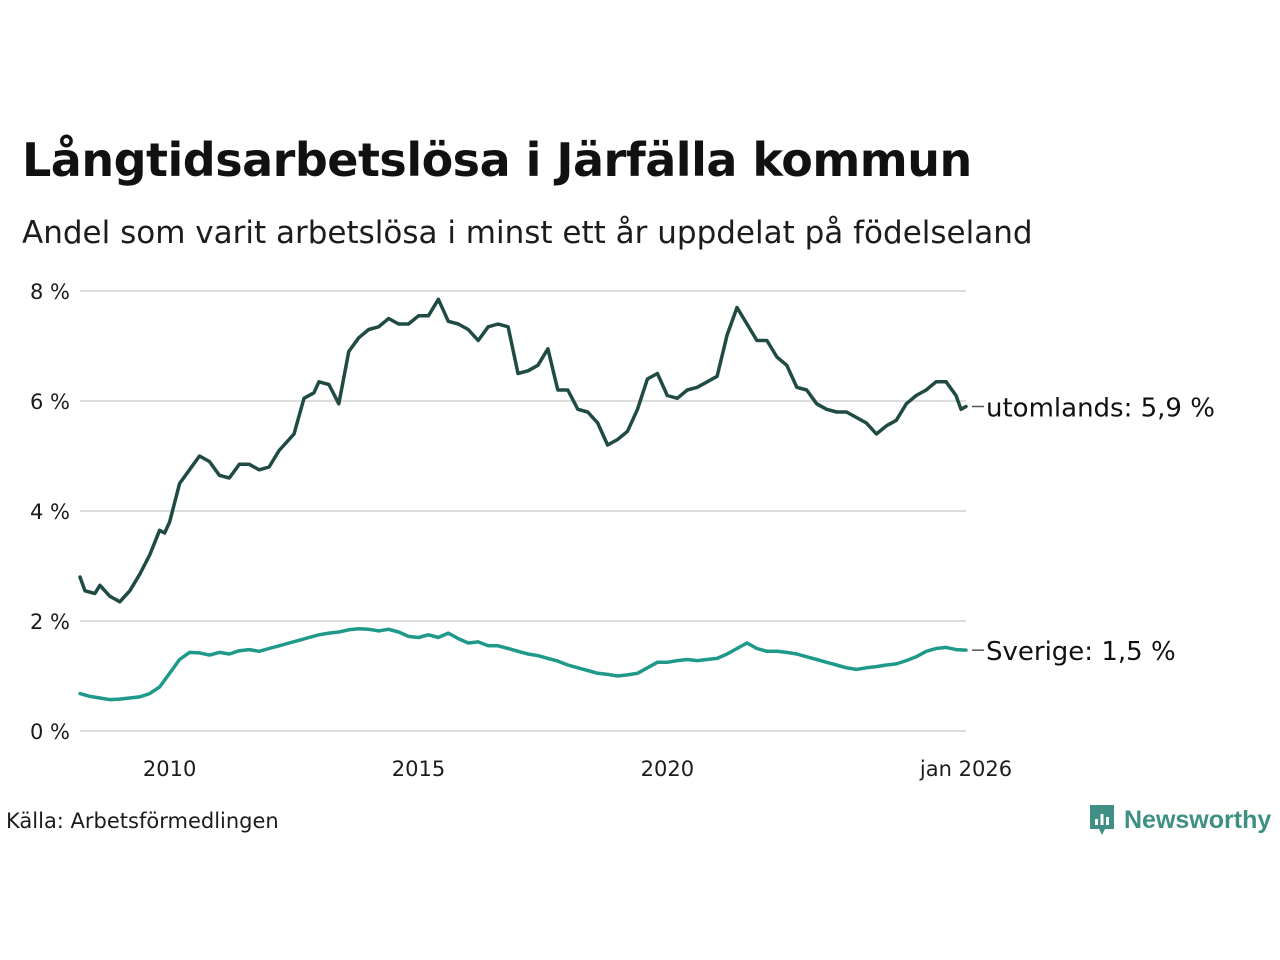  I want to click on x-tick-label: 2015, so click(418, 769).